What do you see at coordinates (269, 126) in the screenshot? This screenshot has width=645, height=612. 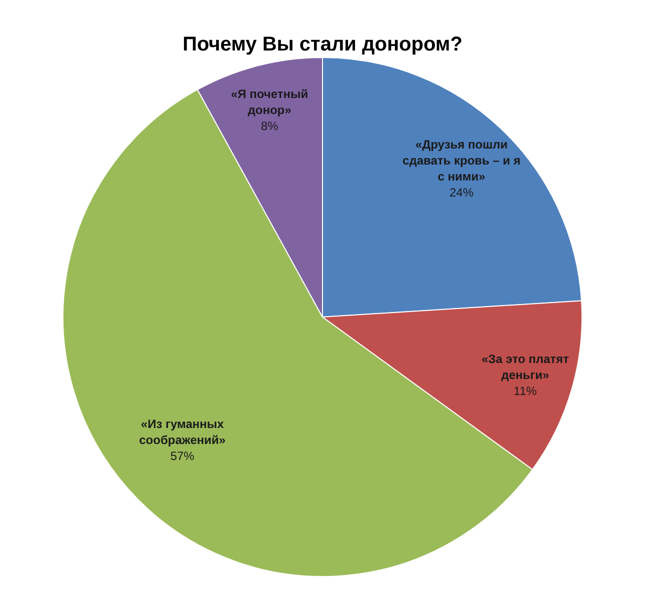 I see `data-label: 8%` at bounding box center [269, 126].